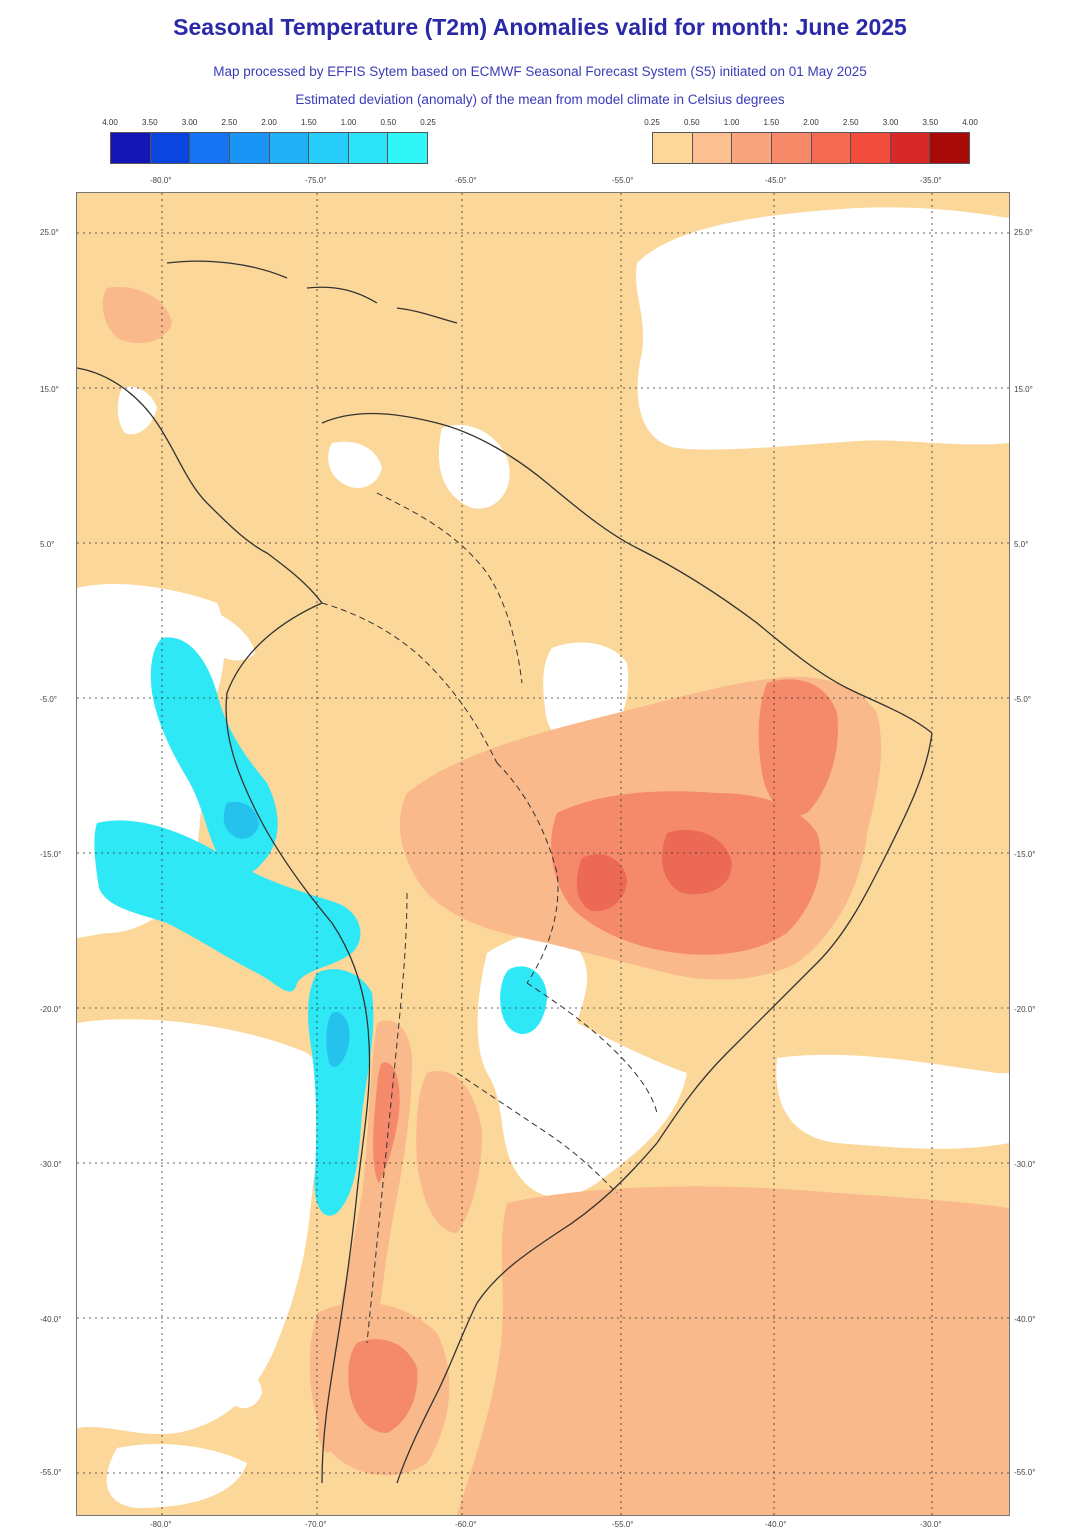 The height and width of the screenshot is (1536, 1080). Describe the element at coordinates (137, 410) in the screenshot. I see `neutral-caribbean-gap` at that location.